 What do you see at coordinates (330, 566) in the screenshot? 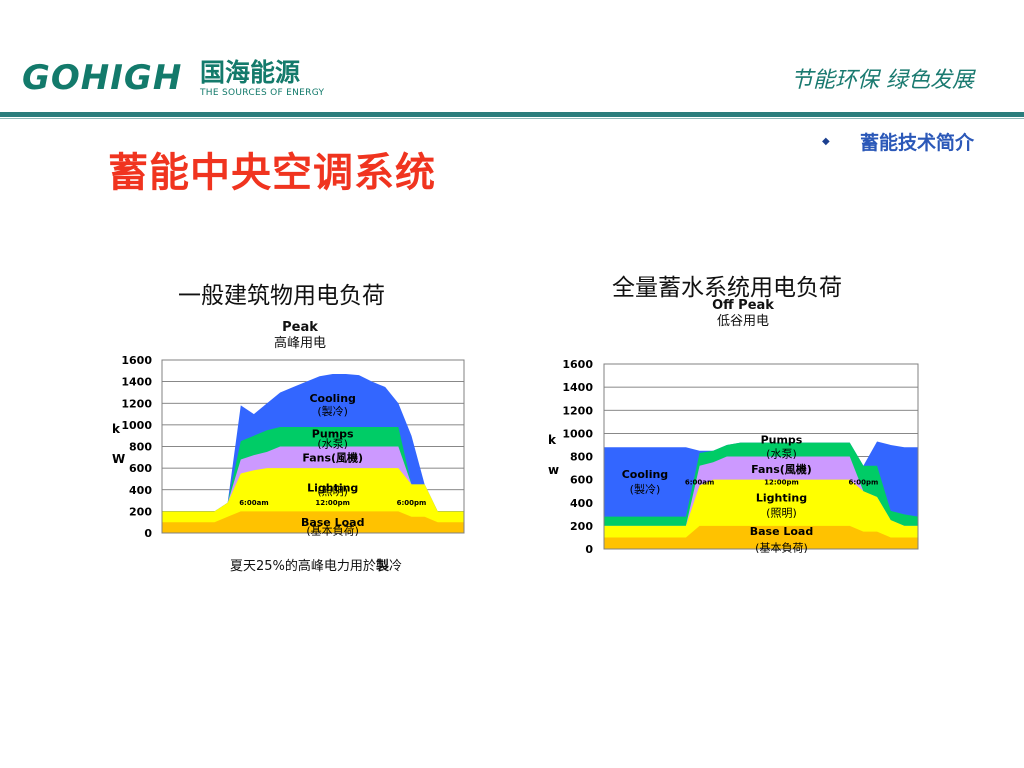
I see `caption-part-2: 的高峰电力用於` at bounding box center [330, 566].